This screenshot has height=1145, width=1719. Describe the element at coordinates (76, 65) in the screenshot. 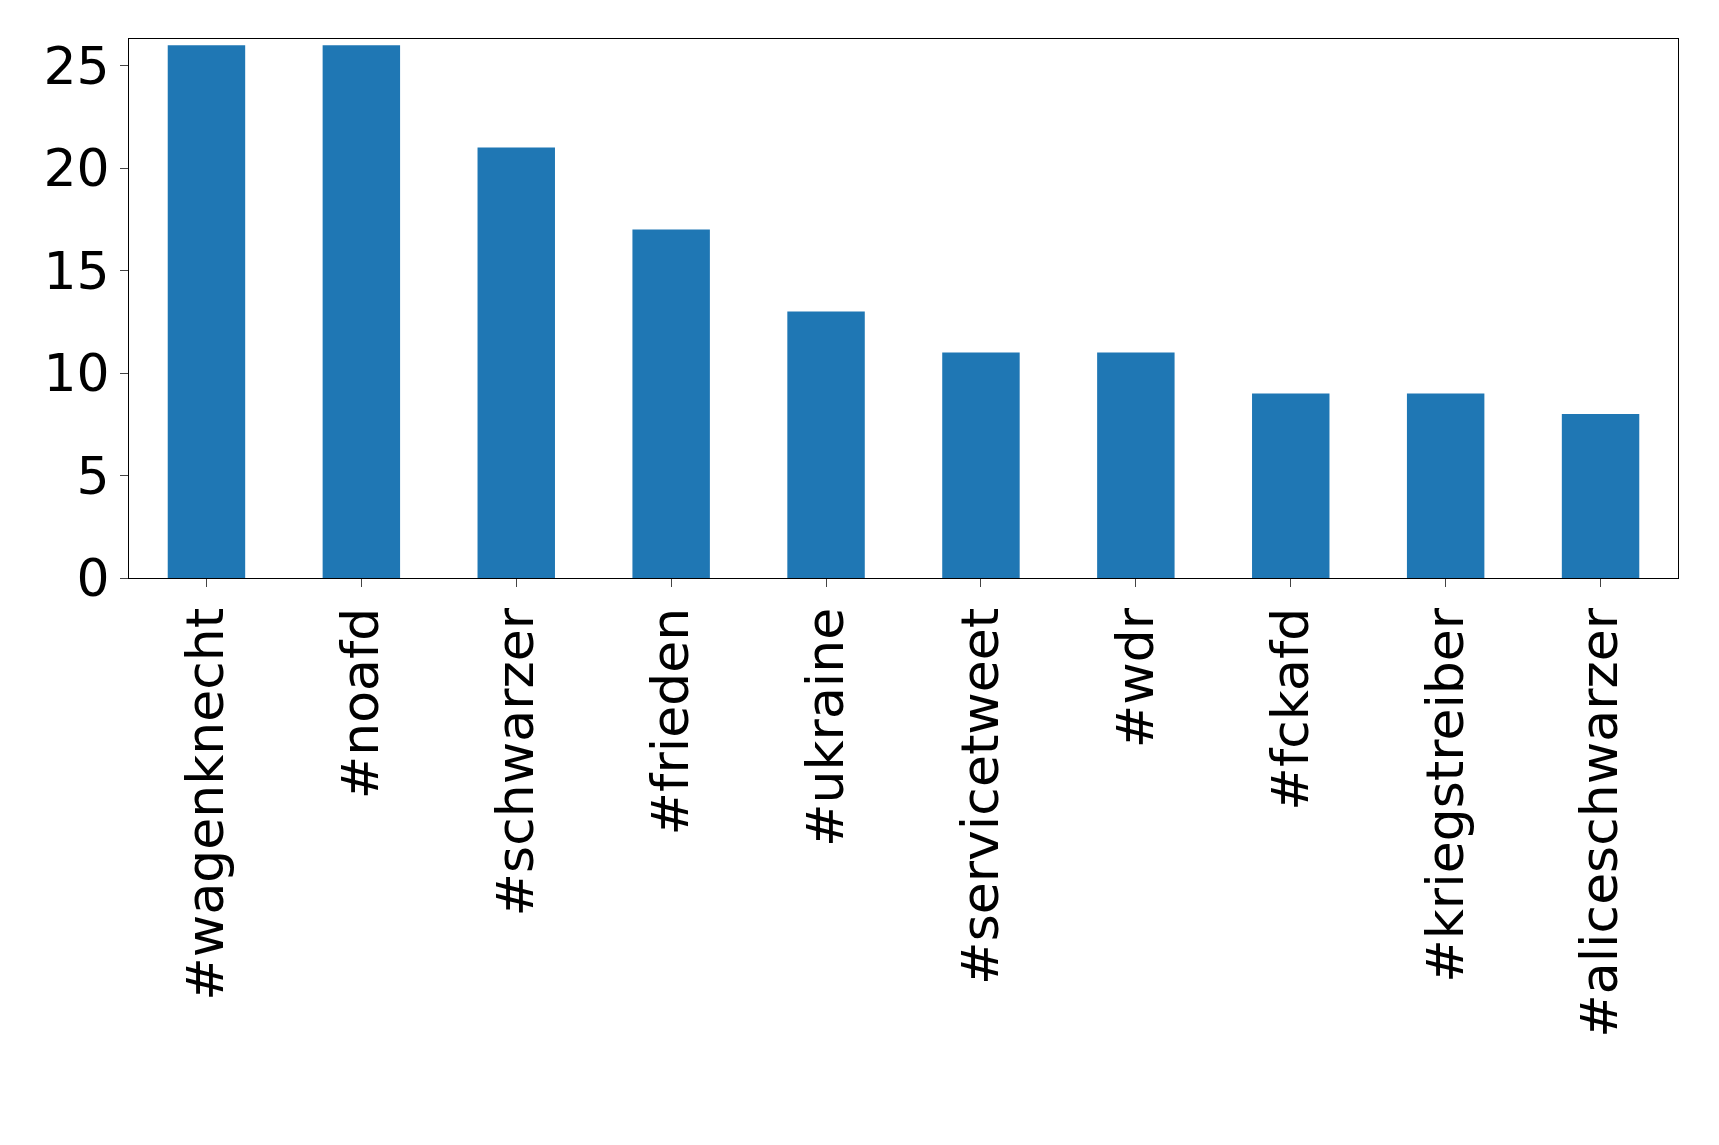

I see `y-tick-label: 25` at that location.